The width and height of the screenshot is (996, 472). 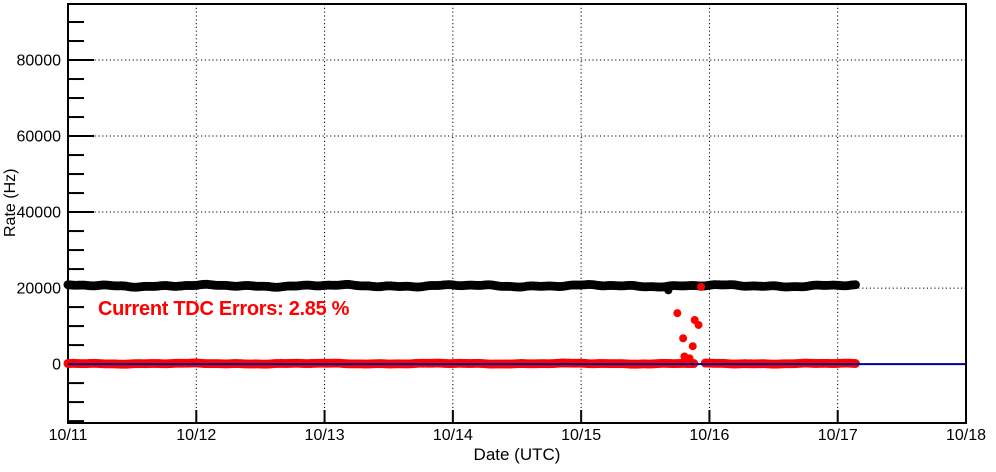 What do you see at coordinates (39, 289) in the screenshot?
I see `y-tick-label: 20000` at bounding box center [39, 289].